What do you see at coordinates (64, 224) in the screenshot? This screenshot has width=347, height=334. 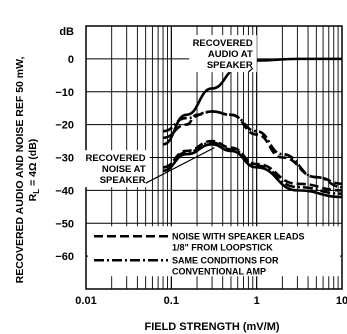 I see `y-tick-label: −50` at bounding box center [64, 224].